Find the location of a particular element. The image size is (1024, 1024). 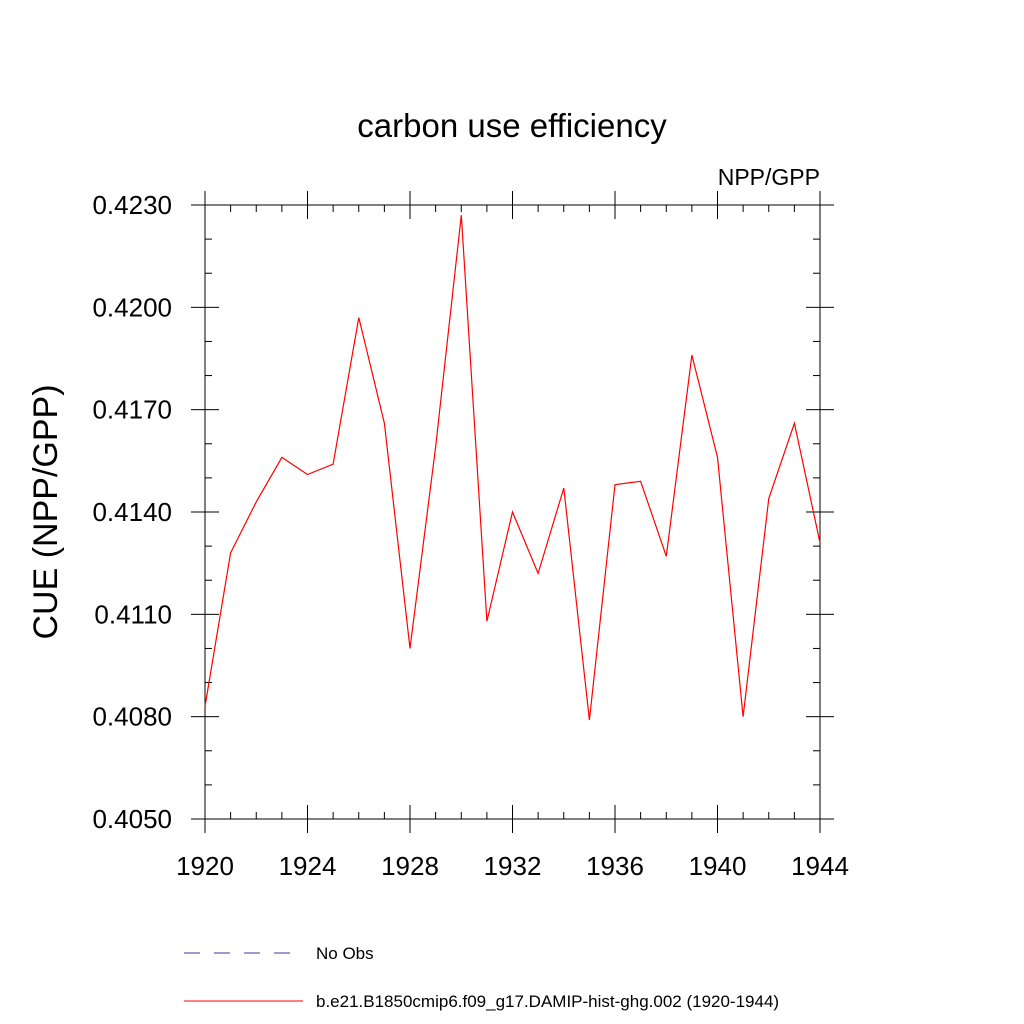

y-tick-label: 0.4170 is located at coordinates (132, 410).